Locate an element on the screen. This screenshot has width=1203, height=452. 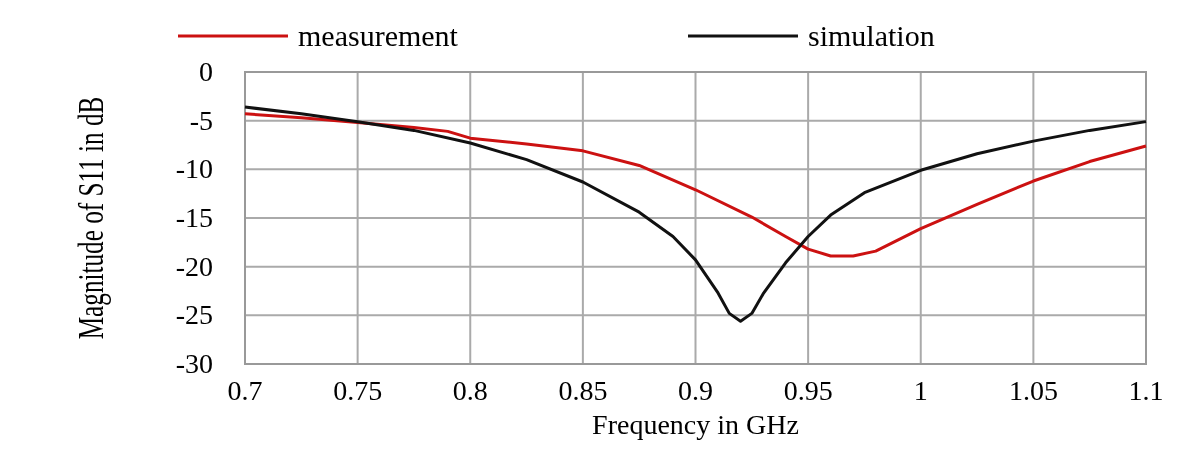
legend-label: measurement is located at coordinates (378, 35).